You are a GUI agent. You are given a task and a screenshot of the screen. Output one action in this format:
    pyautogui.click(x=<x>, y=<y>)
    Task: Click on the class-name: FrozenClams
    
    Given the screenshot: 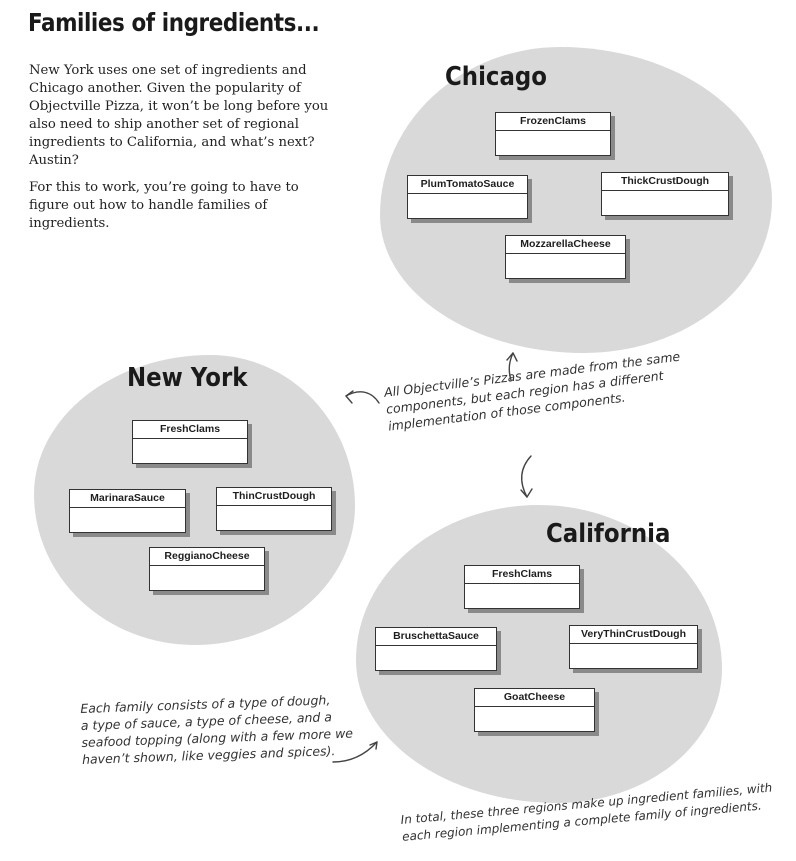 What is the action you would take?
    pyautogui.click(x=553, y=122)
    